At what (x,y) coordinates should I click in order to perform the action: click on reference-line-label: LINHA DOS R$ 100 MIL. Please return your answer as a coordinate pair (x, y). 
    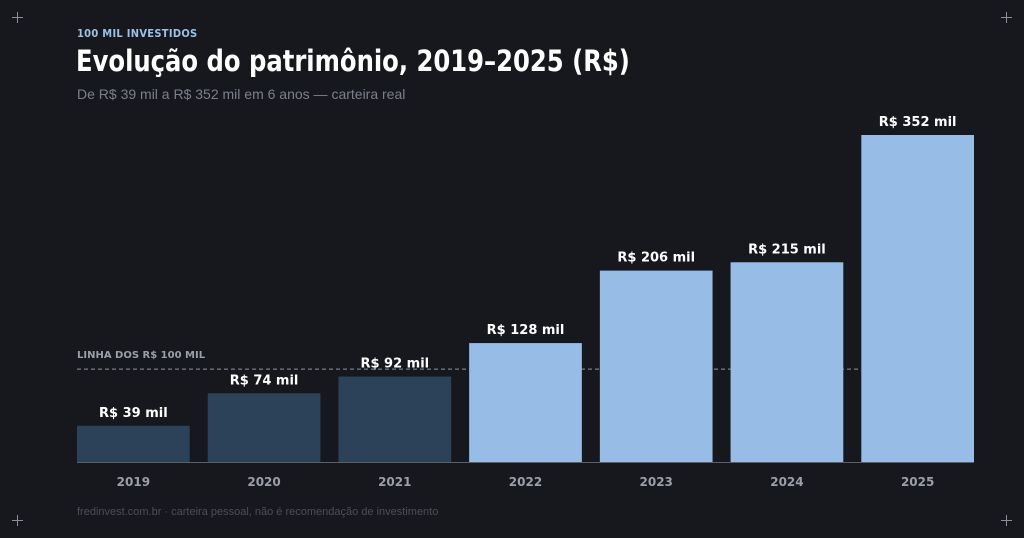
    Looking at the image, I should click on (141, 355).